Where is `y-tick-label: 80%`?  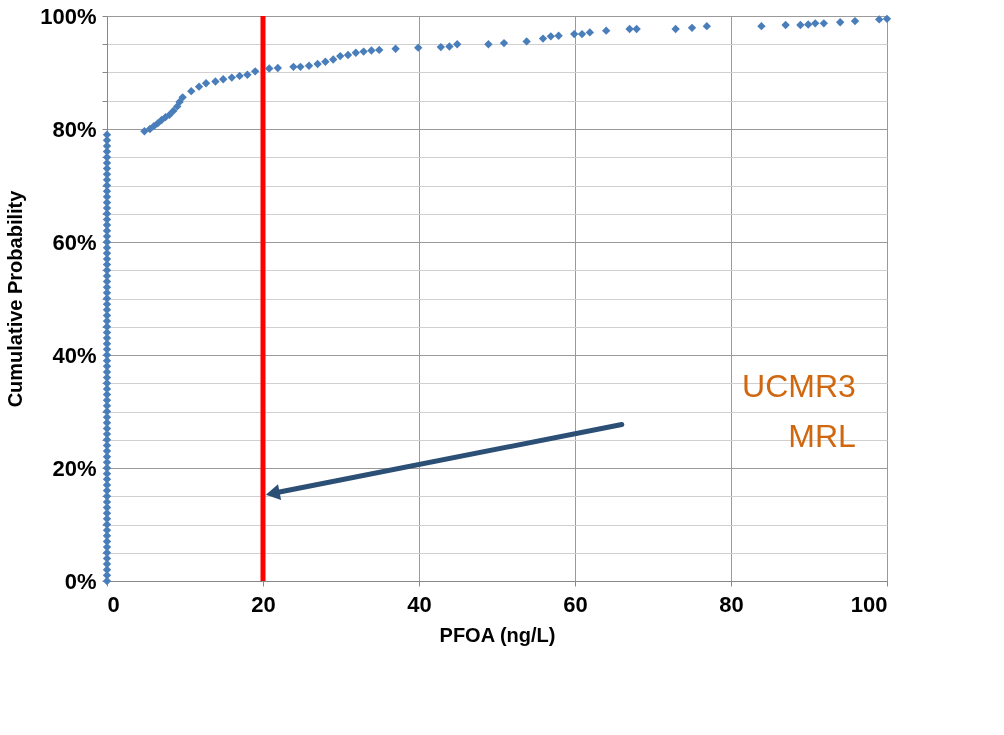 y-tick-label: 80% is located at coordinates (74, 129).